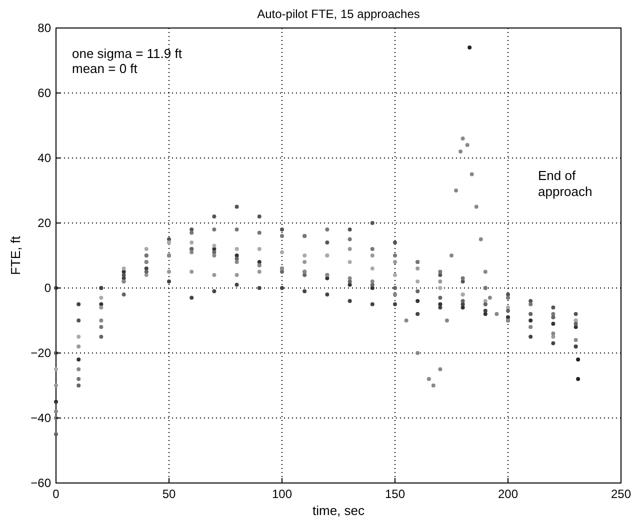  I want to click on y-tick-label: −20, so click(41, 353).